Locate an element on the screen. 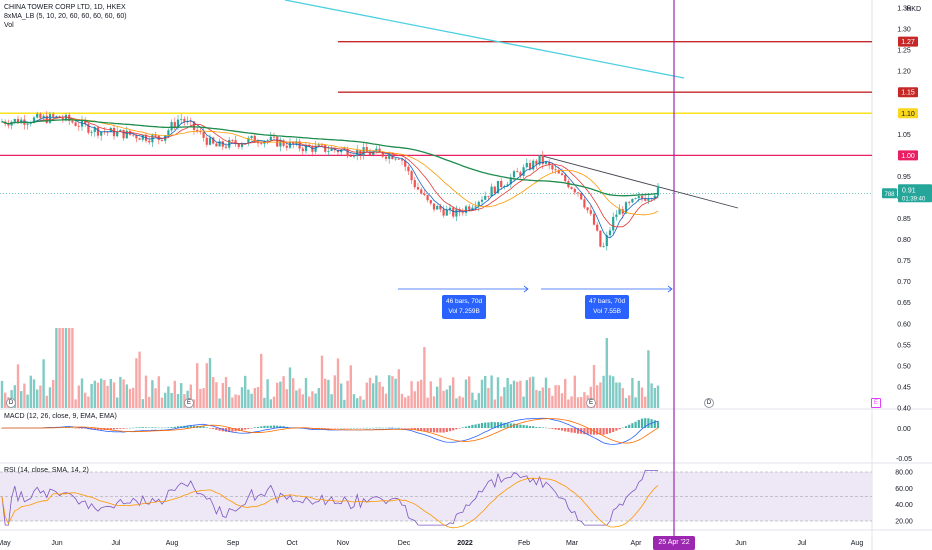  currency-label: HKD is located at coordinates (913, 9).